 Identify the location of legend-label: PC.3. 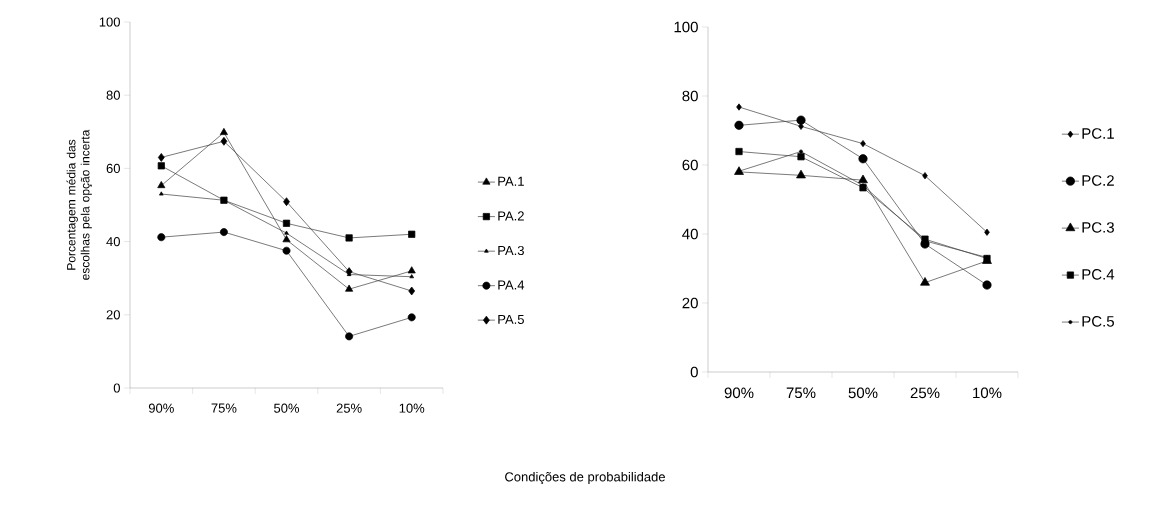
(1098, 227).